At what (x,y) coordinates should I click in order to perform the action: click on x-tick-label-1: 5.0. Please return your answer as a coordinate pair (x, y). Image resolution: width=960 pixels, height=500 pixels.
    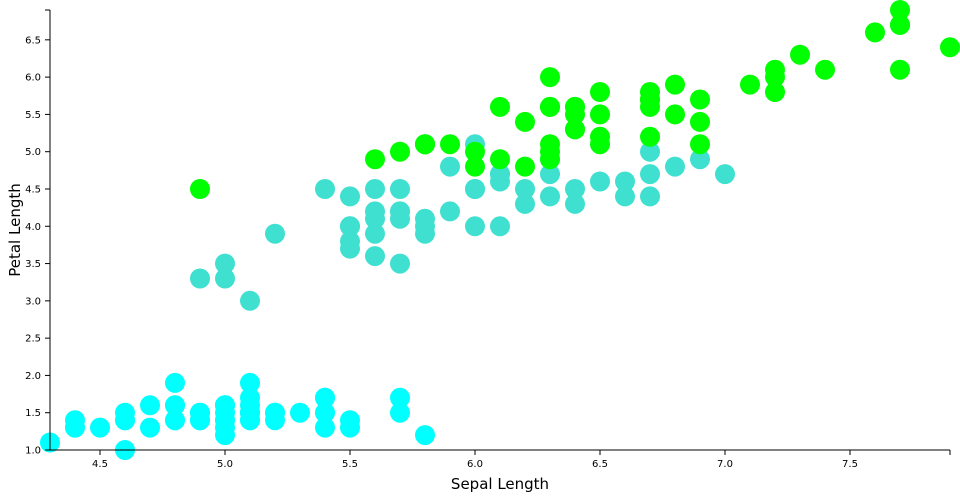
    Looking at the image, I should click on (225, 464).